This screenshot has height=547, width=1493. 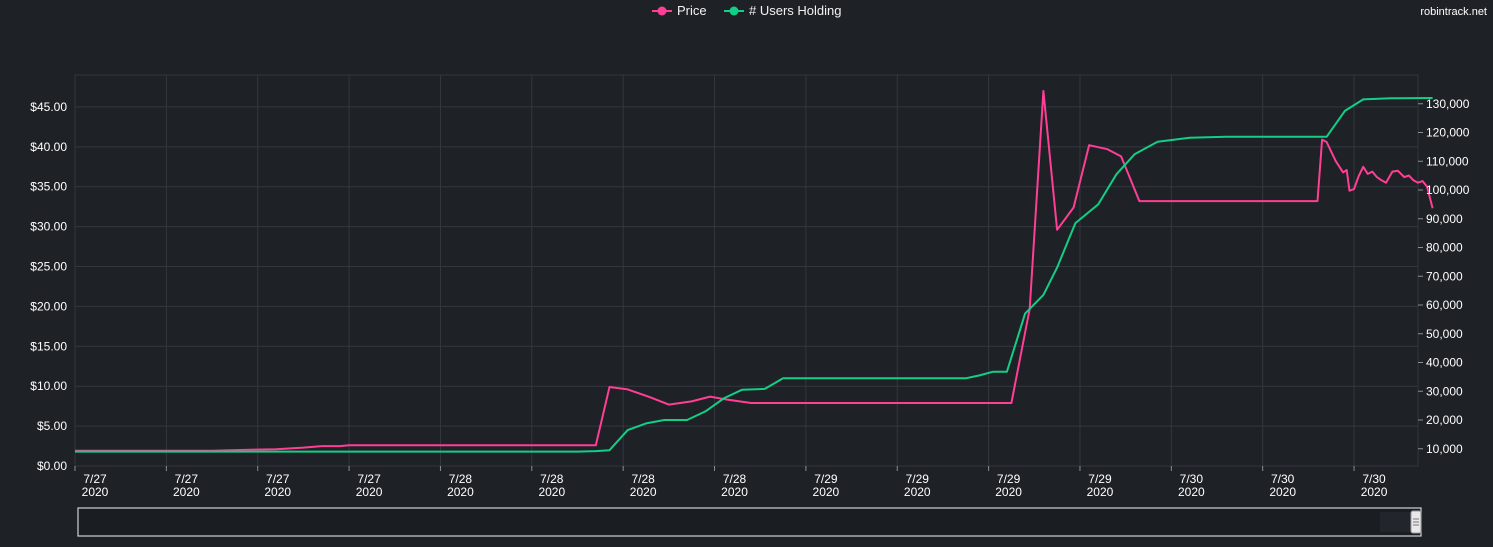 What do you see at coordinates (692, 10) in the screenshot?
I see `legend-label: Price` at bounding box center [692, 10].